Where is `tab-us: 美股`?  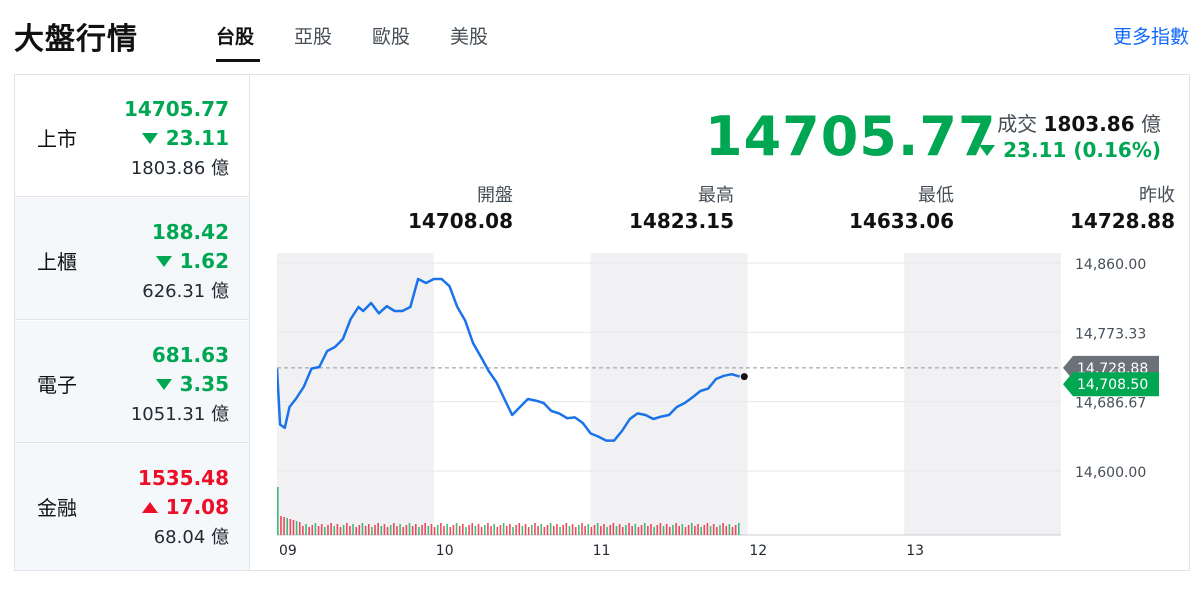 tab-us: 美股 is located at coordinates (469, 37).